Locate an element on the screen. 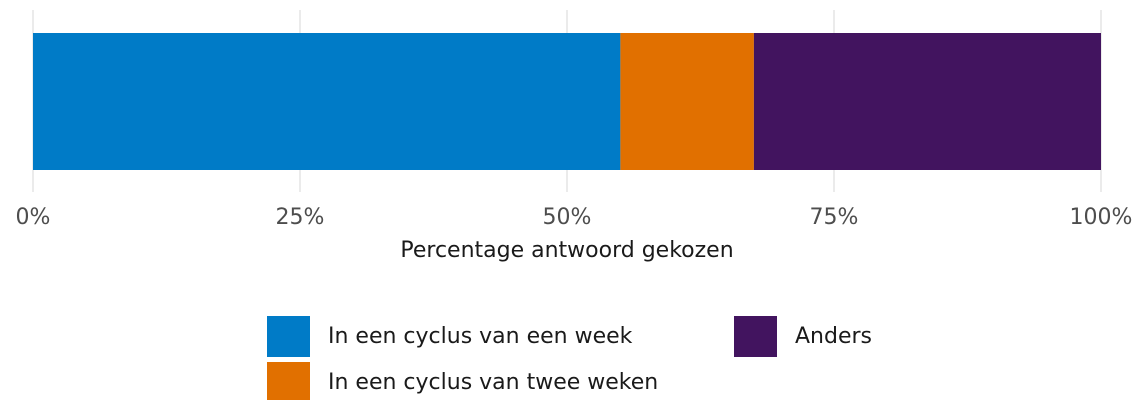 The image size is (1148, 400). x-tick-label: 0% is located at coordinates (33, 217).